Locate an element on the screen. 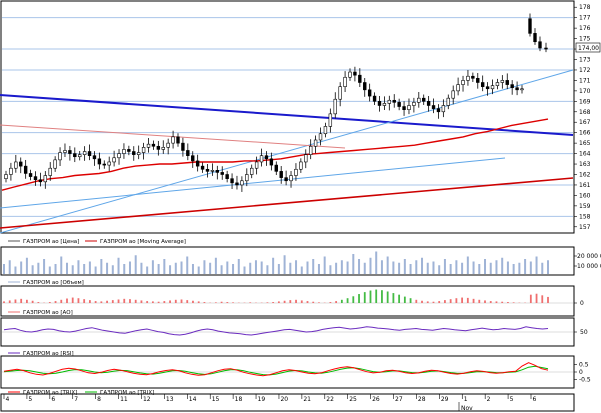  time-tick-label: 12 is located at coordinates (147, 399).